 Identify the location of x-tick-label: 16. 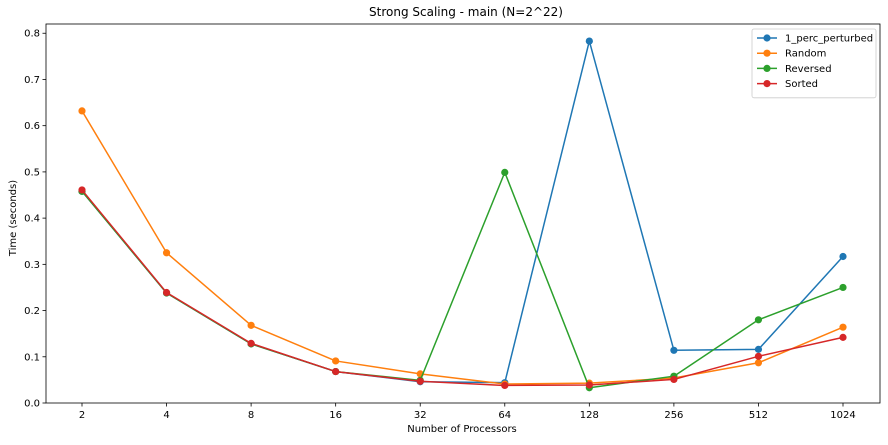
(335, 415).